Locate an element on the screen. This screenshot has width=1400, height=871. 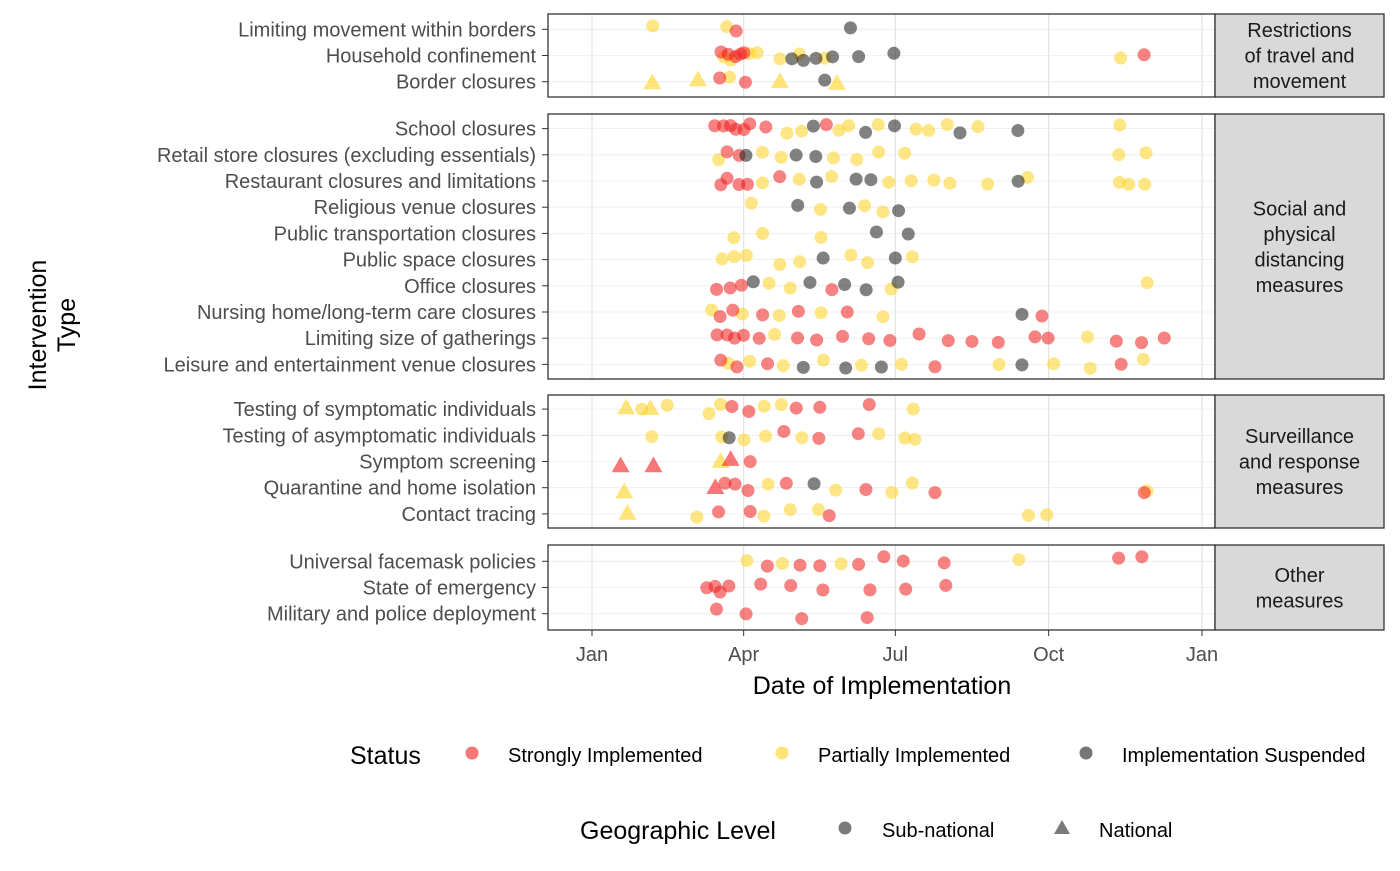
y-axis-title: InterventionType is located at coordinates (52, 325).